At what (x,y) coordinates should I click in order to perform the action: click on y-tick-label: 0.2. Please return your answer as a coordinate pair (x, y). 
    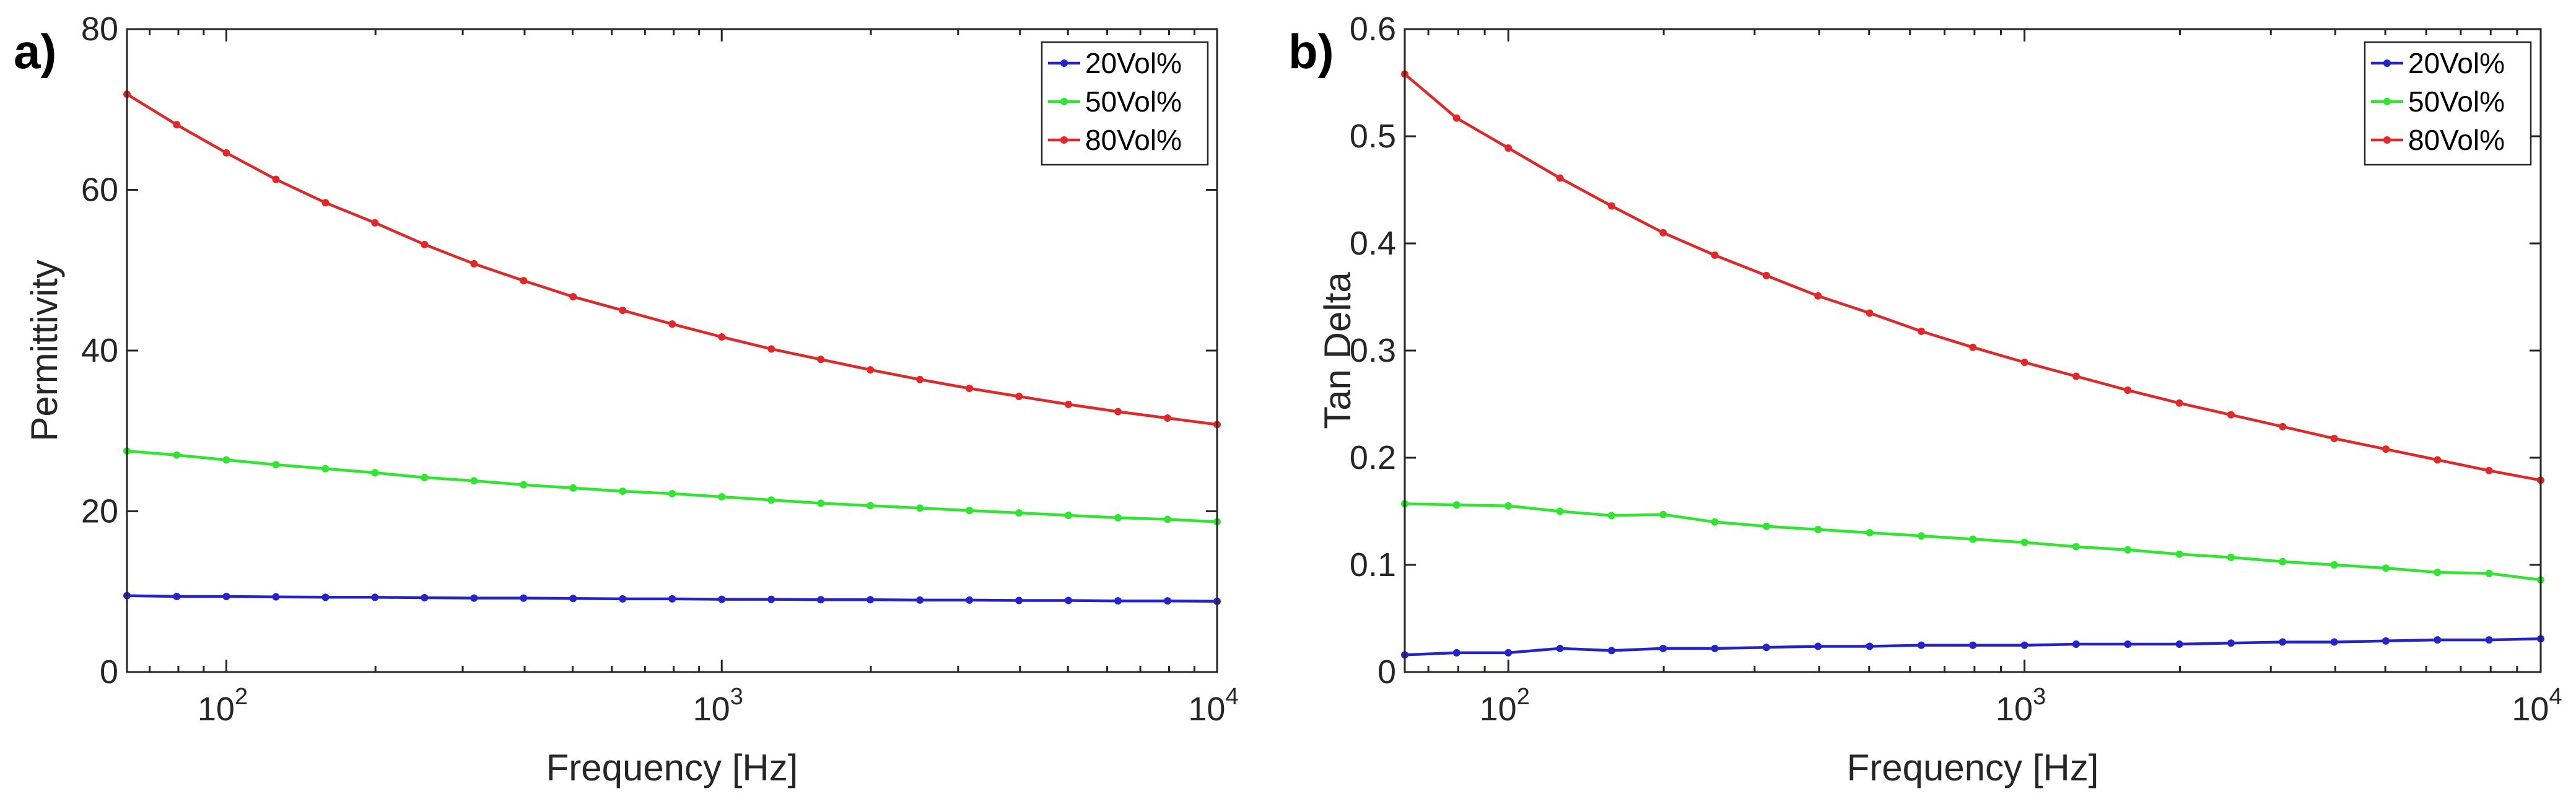
    Looking at the image, I should click on (1373, 457).